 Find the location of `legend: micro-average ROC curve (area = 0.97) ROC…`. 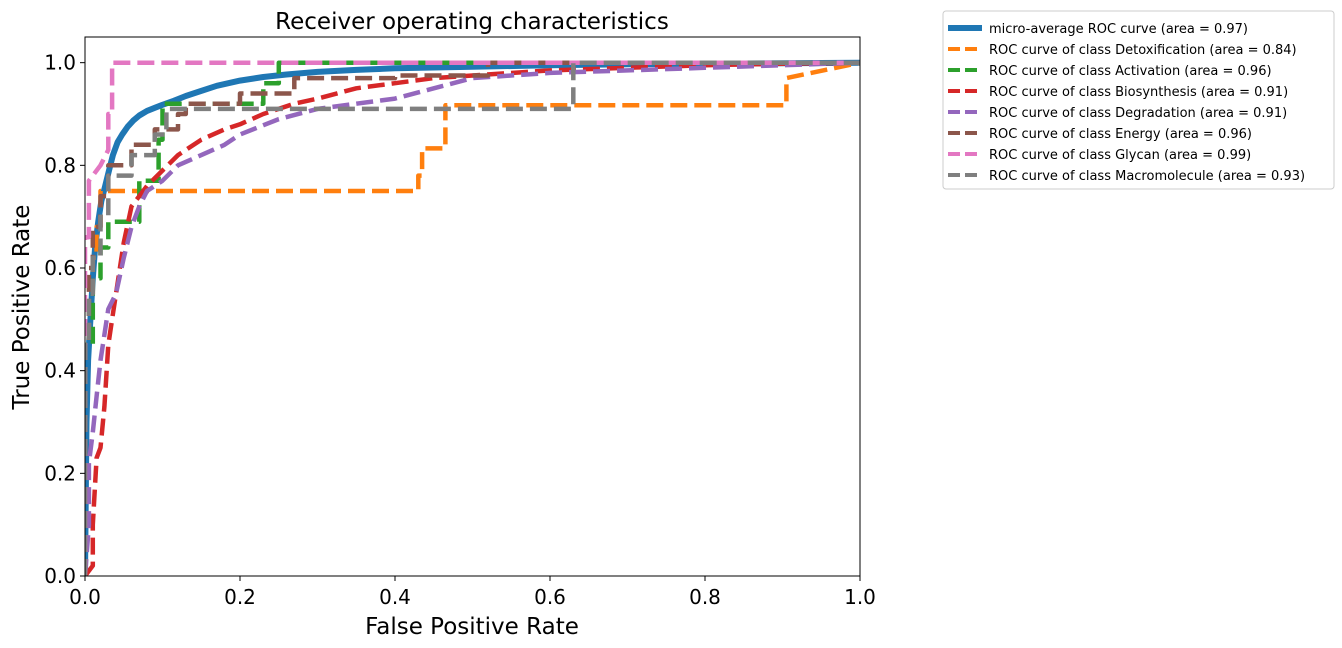

legend: micro-average ROC curve (area = 0.97) ROC… is located at coordinates (1138, 100).